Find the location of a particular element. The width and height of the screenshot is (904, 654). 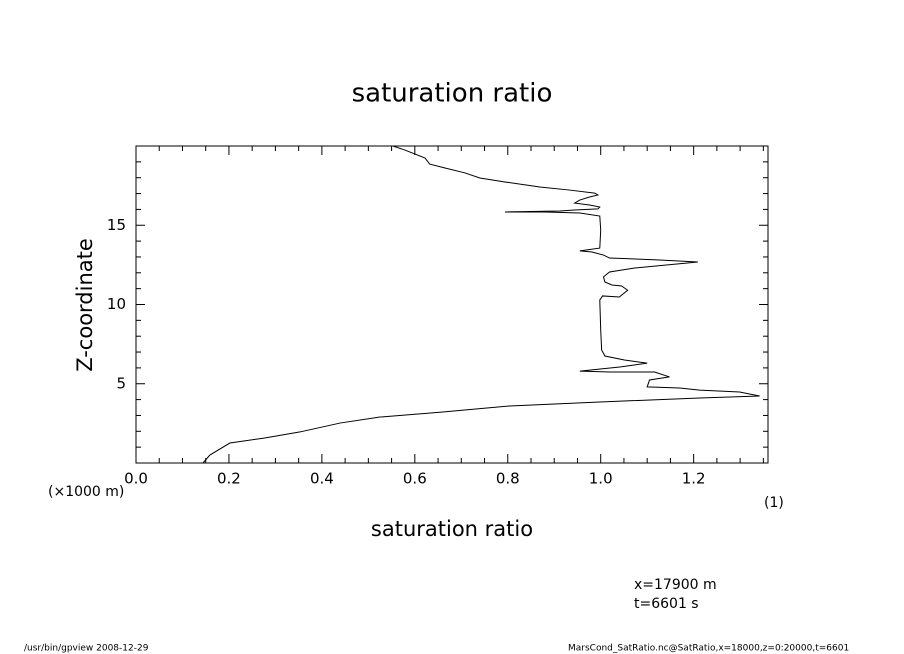

x-tick-label: 0.4 is located at coordinates (322, 479).